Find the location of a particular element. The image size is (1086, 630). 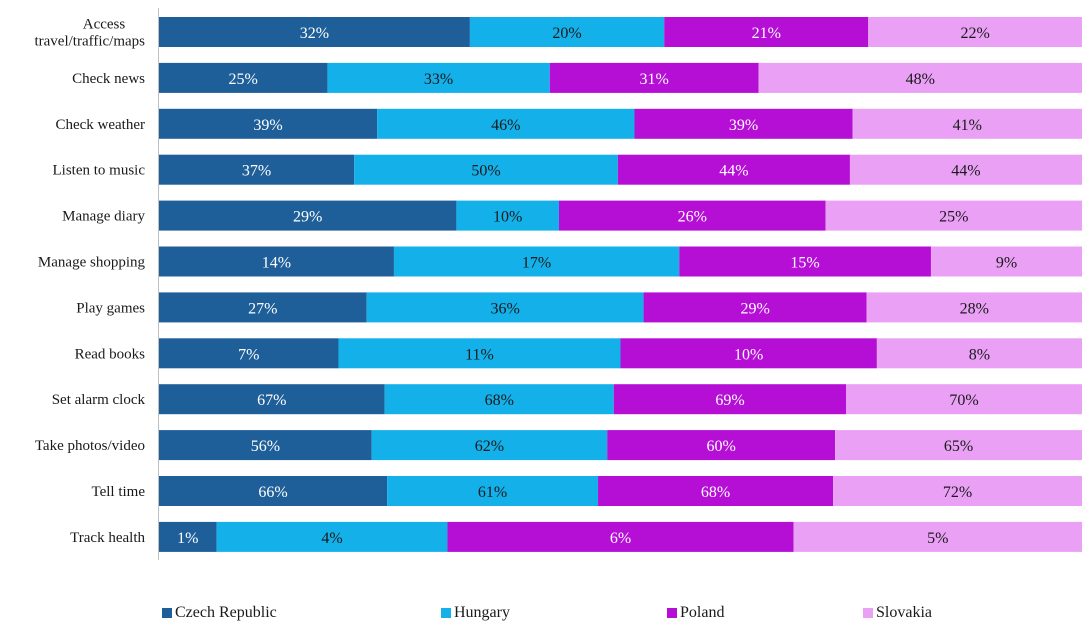

data-label: 72% is located at coordinates (957, 492).